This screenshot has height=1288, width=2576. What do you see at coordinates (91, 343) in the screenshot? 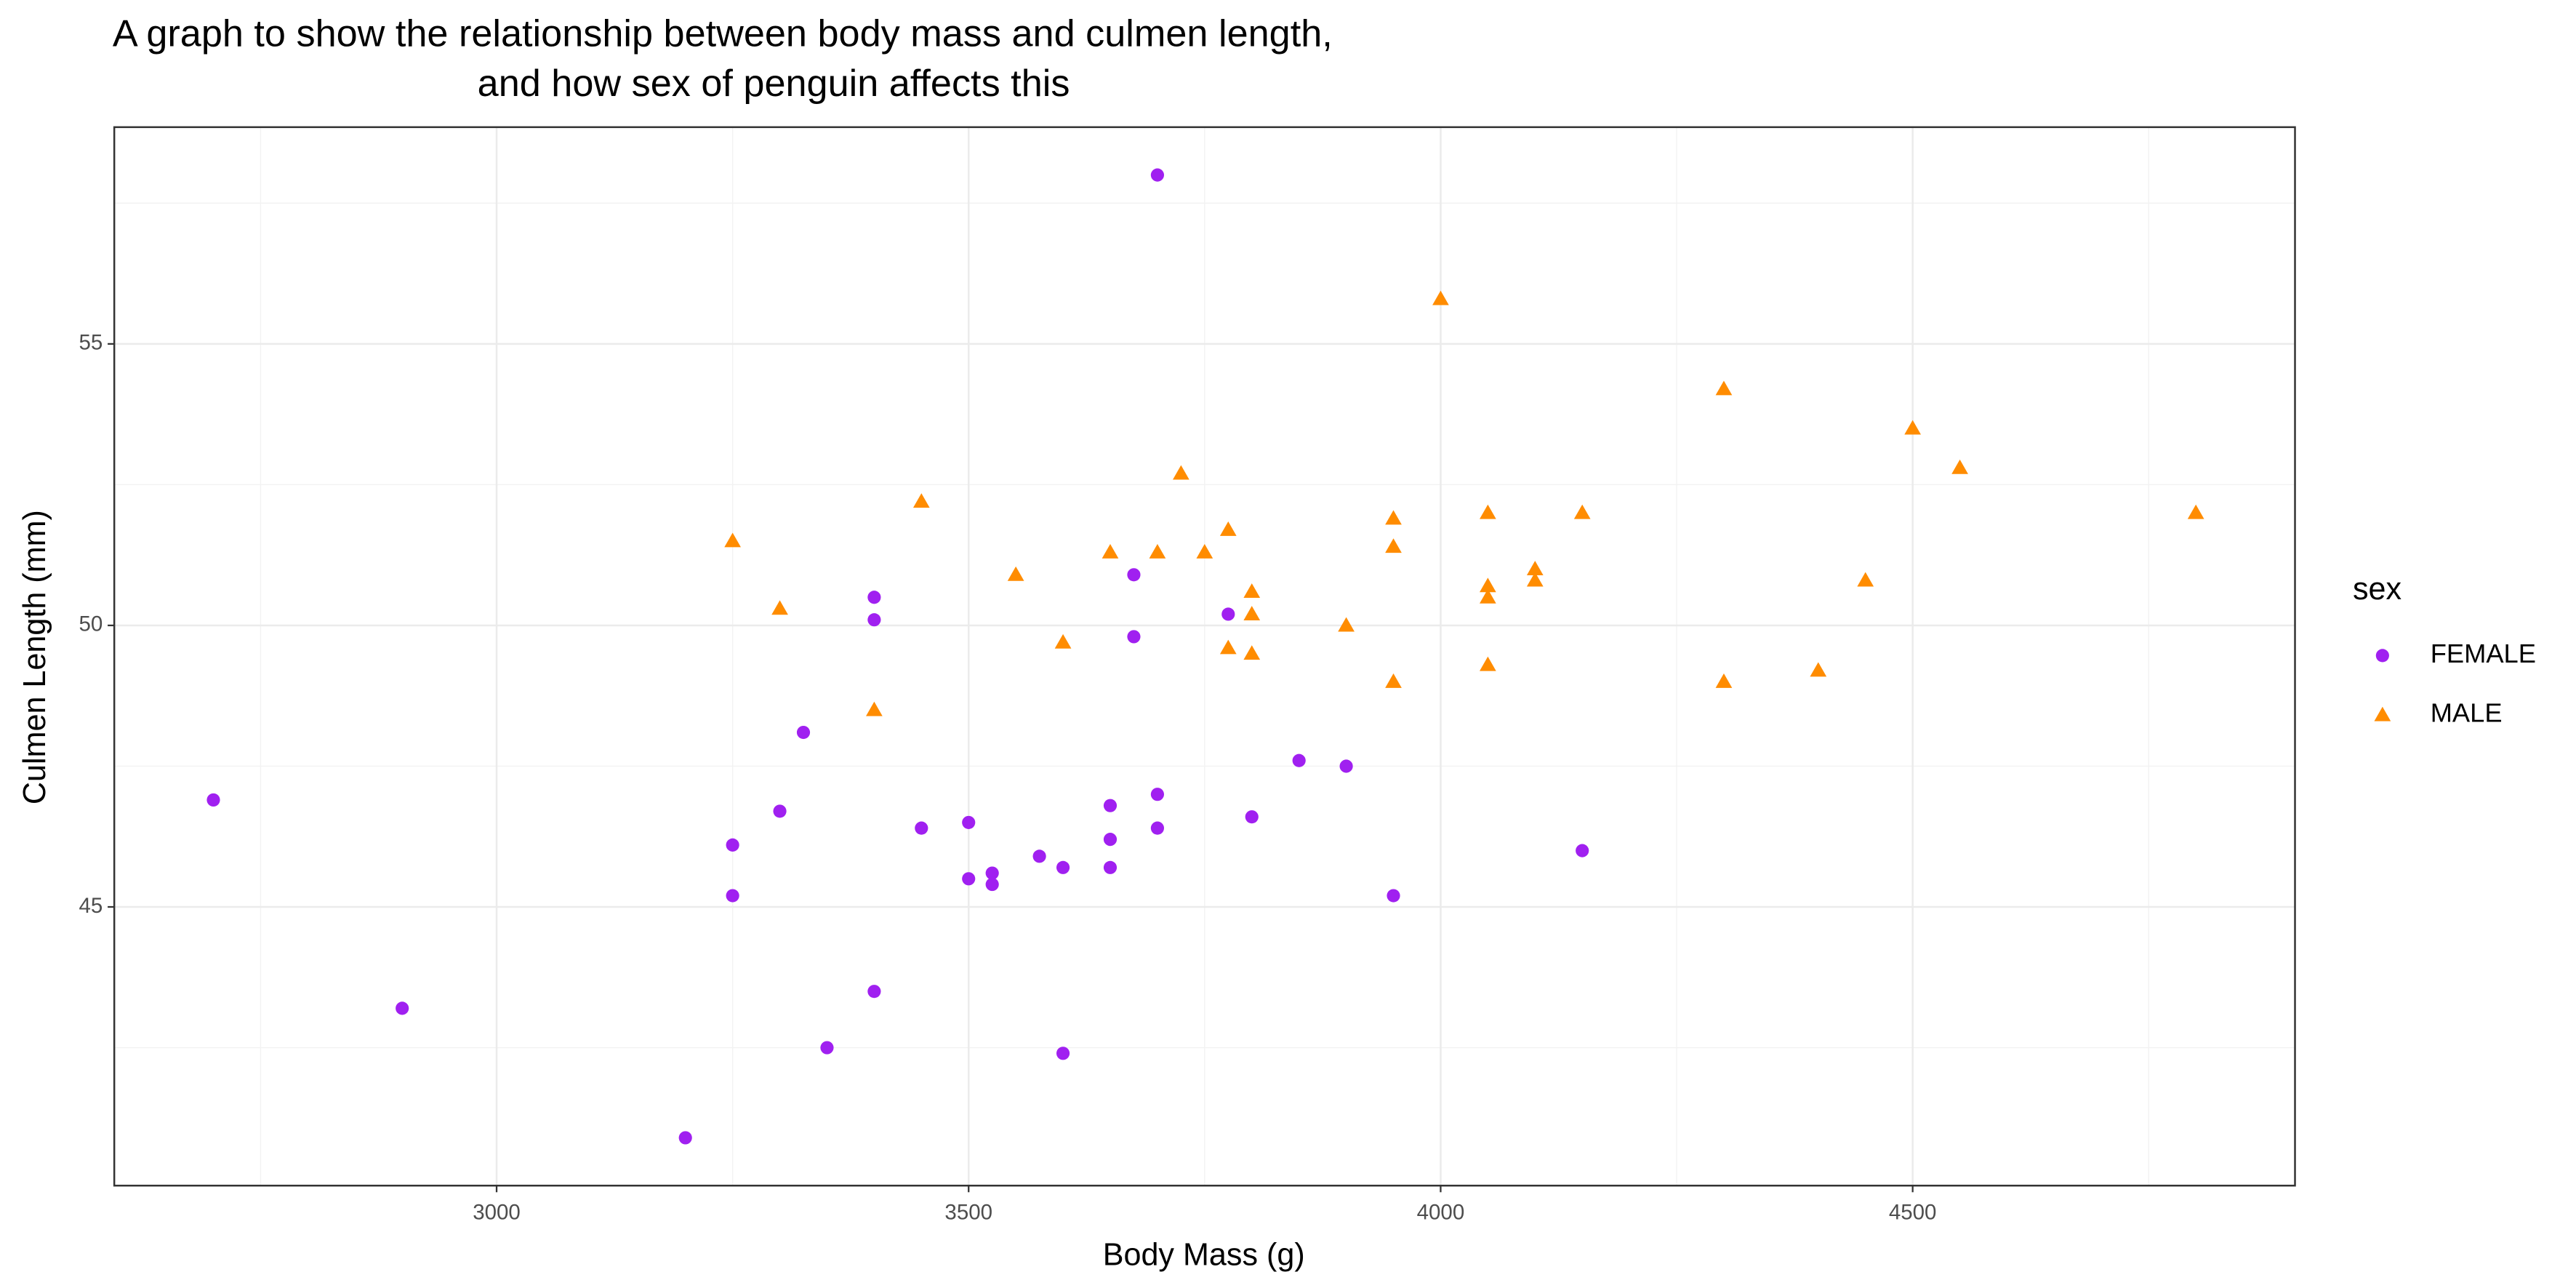
I see `y-tick-label: 55` at bounding box center [91, 343].